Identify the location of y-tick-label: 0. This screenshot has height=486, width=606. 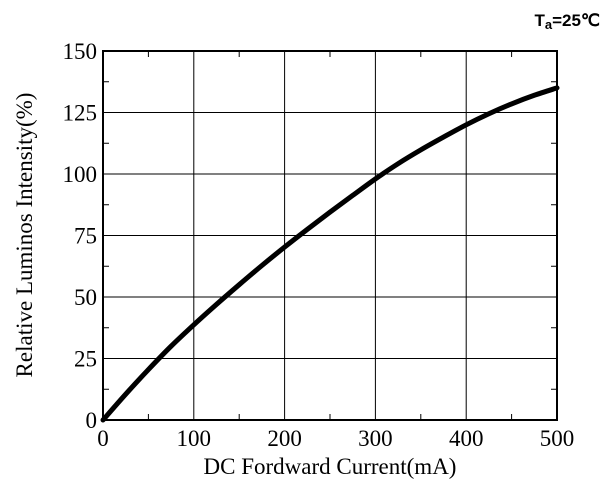
(92, 420).